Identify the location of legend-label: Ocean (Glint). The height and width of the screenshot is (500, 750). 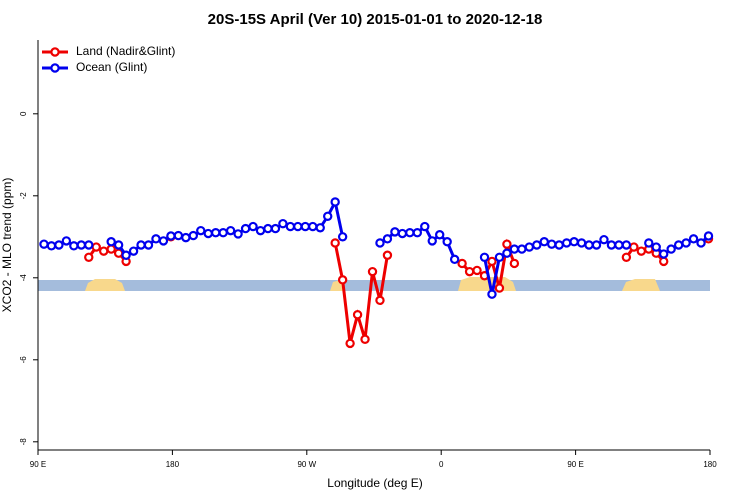
(111, 67).